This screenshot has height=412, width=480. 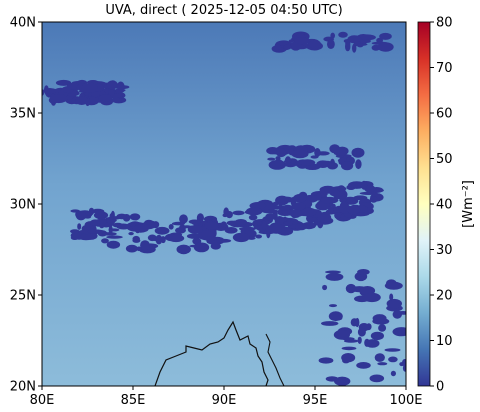 I want to click on y-tick-label: 25N, so click(x=23, y=296).